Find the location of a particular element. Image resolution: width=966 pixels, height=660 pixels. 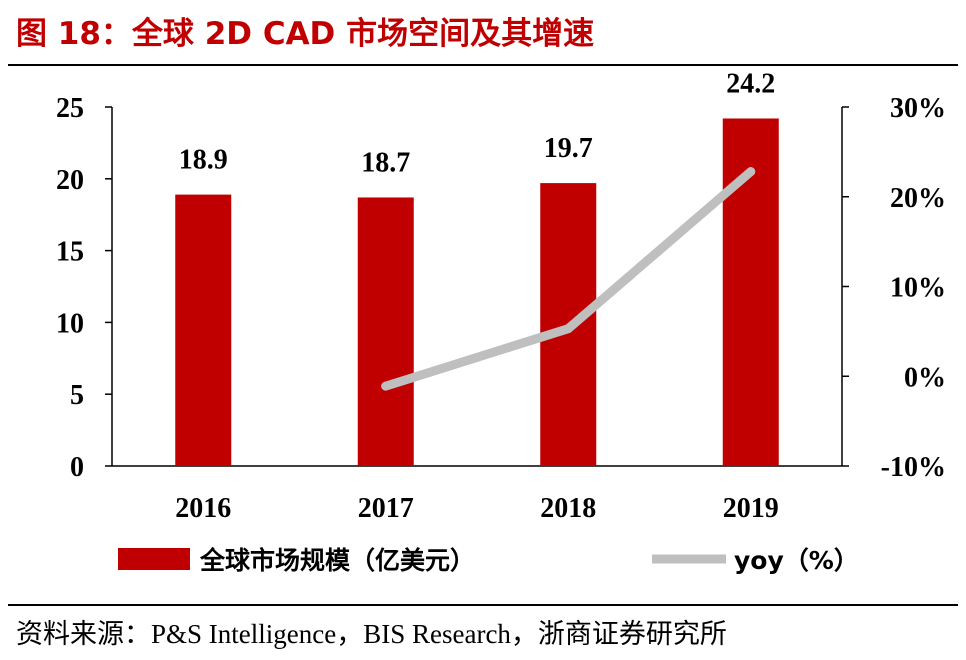

chart-title: 图 18：全球 2D CAD 市场空间及其增速 is located at coordinates (305, 34).